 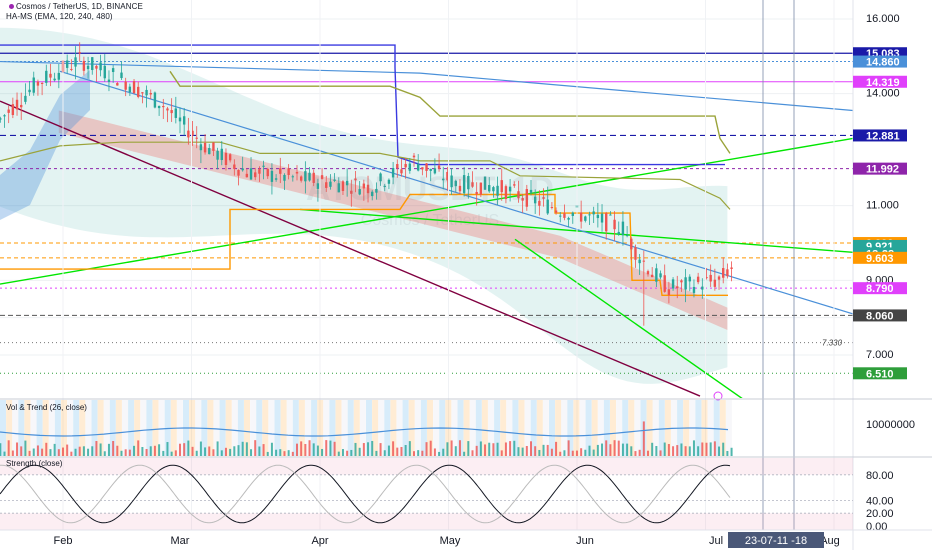 What do you see at coordinates (46, 407) in the screenshot?
I see `volume-pane-title: Vol & Trend (26, close)` at bounding box center [46, 407].